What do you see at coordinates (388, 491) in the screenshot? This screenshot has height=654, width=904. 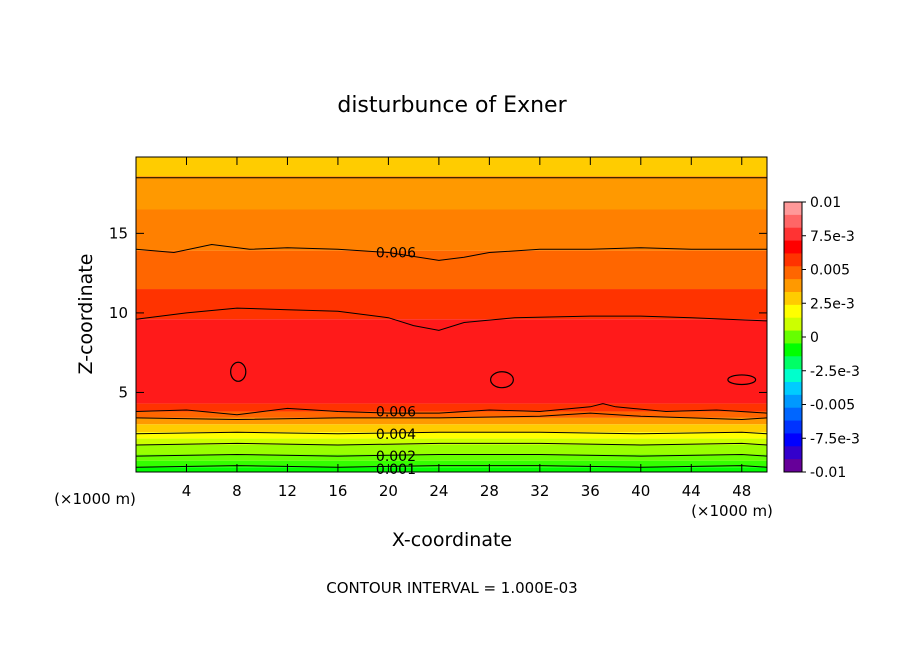 I see `x-tick-label: 20` at bounding box center [388, 491].